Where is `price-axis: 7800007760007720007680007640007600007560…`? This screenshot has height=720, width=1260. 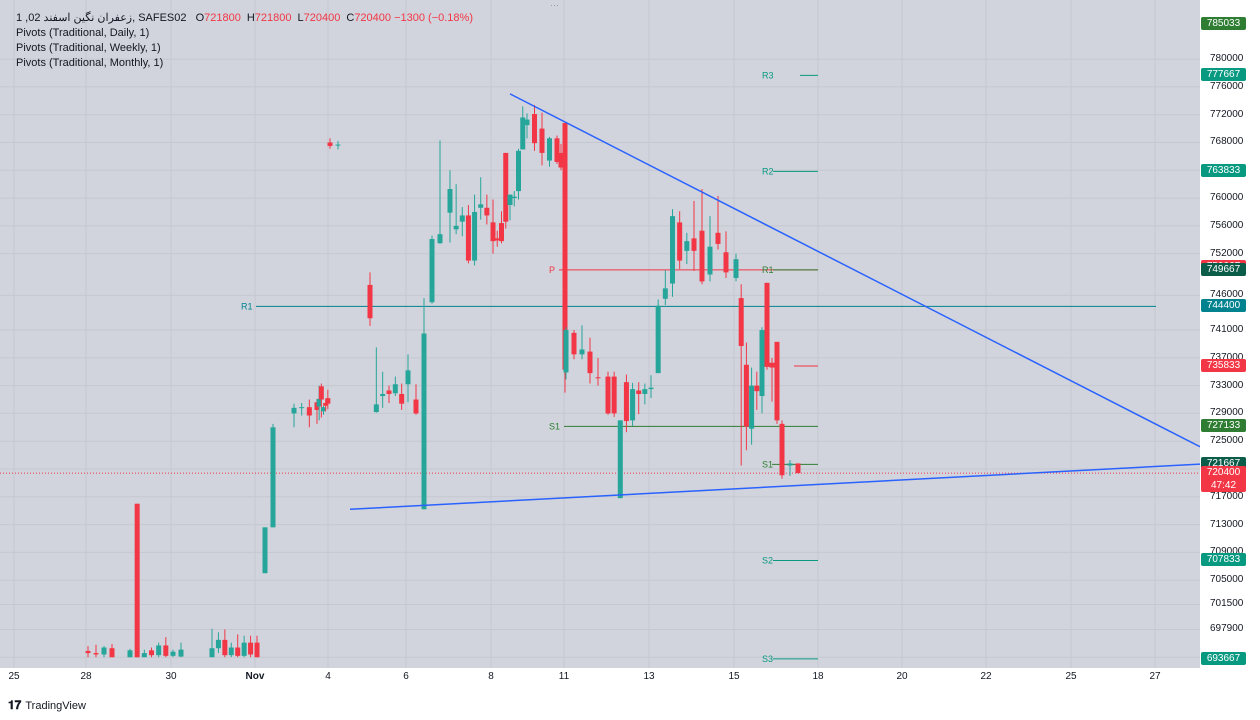 price-axis: 7800007760007720007680007640007600007560… is located at coordinates (1230, 334).